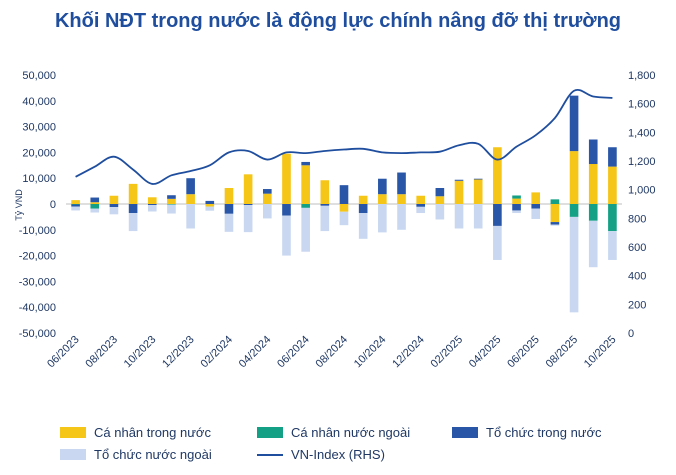 This screenshot has height=475, width=676. Describe the element at coordinates (229, 196) in the screenshot. I see `bar-1-02-2024` at that location.